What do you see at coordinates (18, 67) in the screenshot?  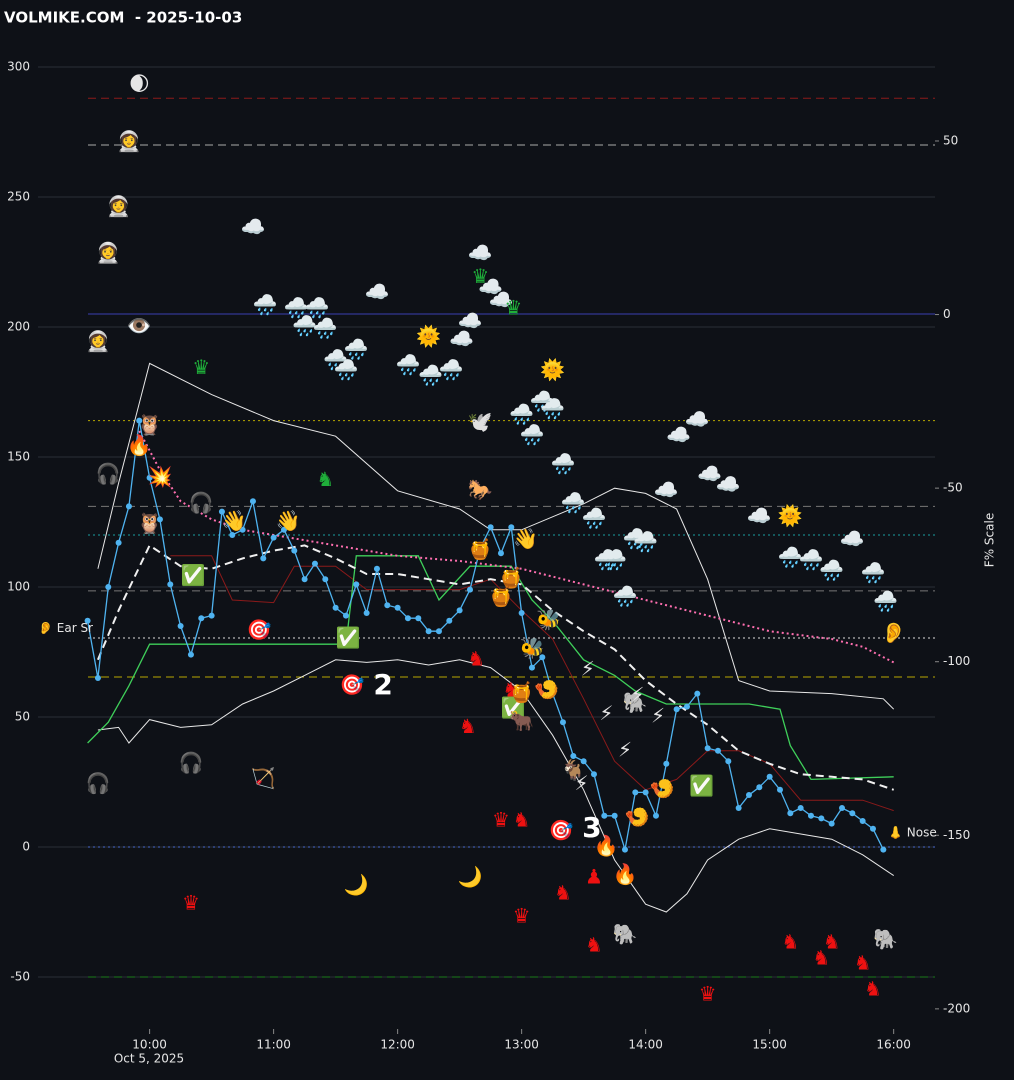 I see `y-tick-label: 300` at bounding box center [18, 67].